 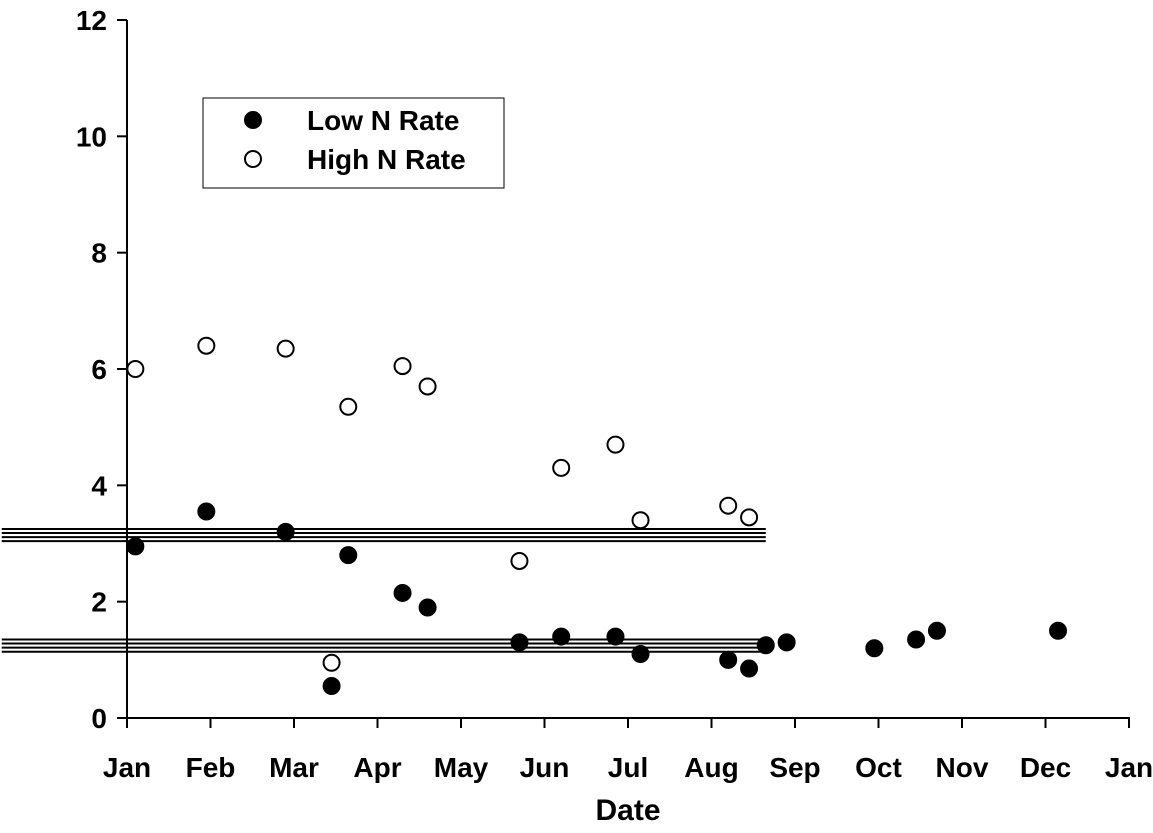 What do you see at coordinates (99, 602) in the screenshot?
I see `y-tick-label-2: 2` at bounding box center [99, 602].